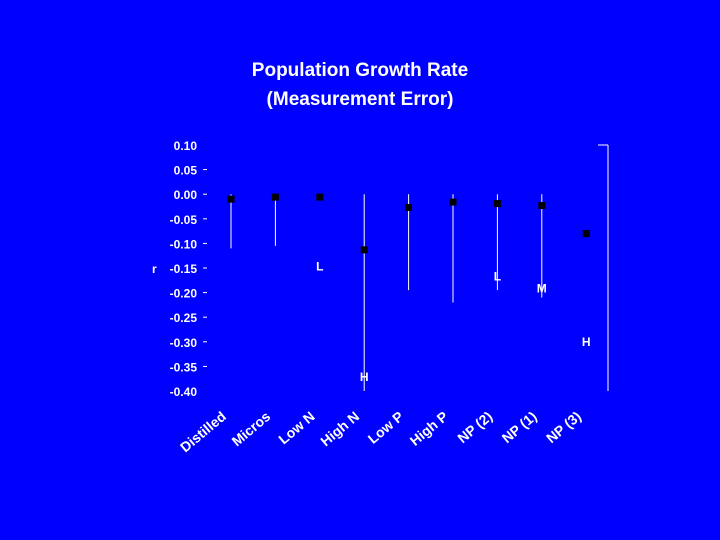  I want to click on chart-title-line2: (Measurement Error), so click(360, 99).